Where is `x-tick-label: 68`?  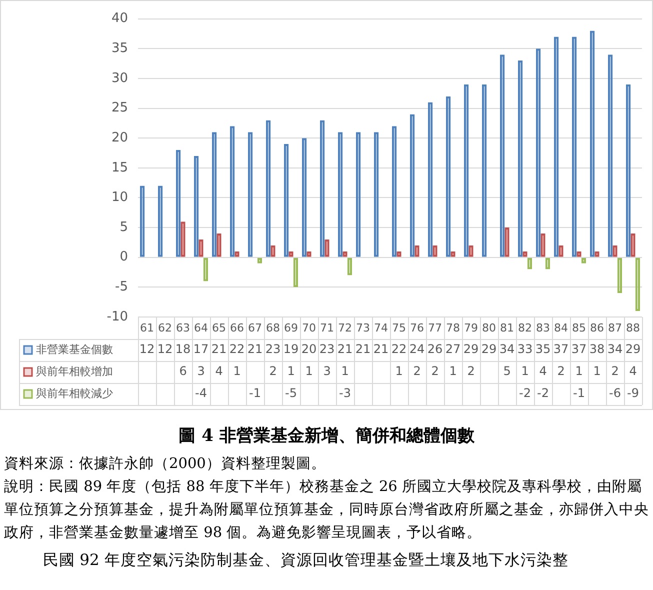
x-tick-label: 68 is located at coordinates (273, 327).